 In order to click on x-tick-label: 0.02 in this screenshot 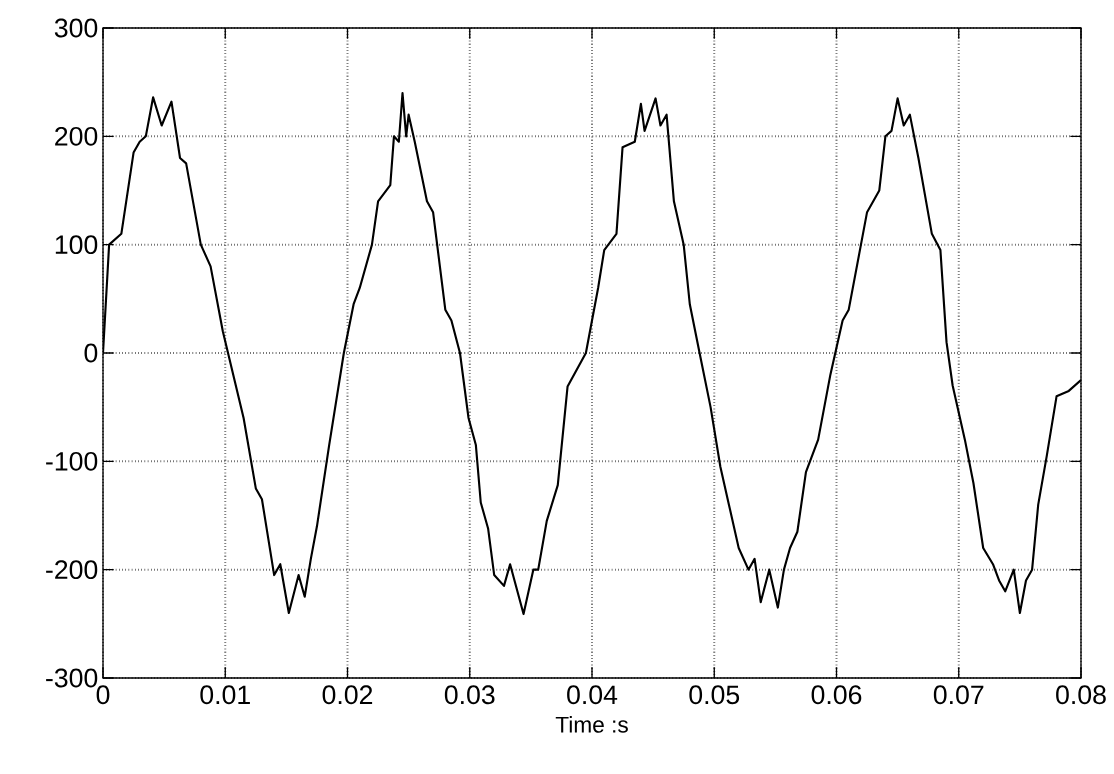, I will do `click(347, 695)`.